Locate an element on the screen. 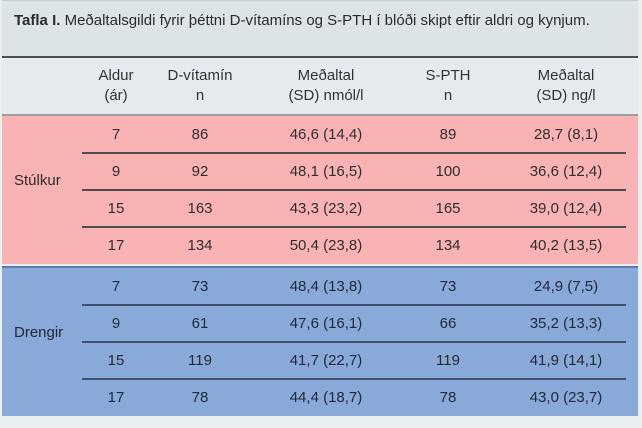 This screenshot has height=428, width=642. table-row: 15 163 43,3 (23,2) 165 39,0 (12,4) is located at coordinates (320, 208).